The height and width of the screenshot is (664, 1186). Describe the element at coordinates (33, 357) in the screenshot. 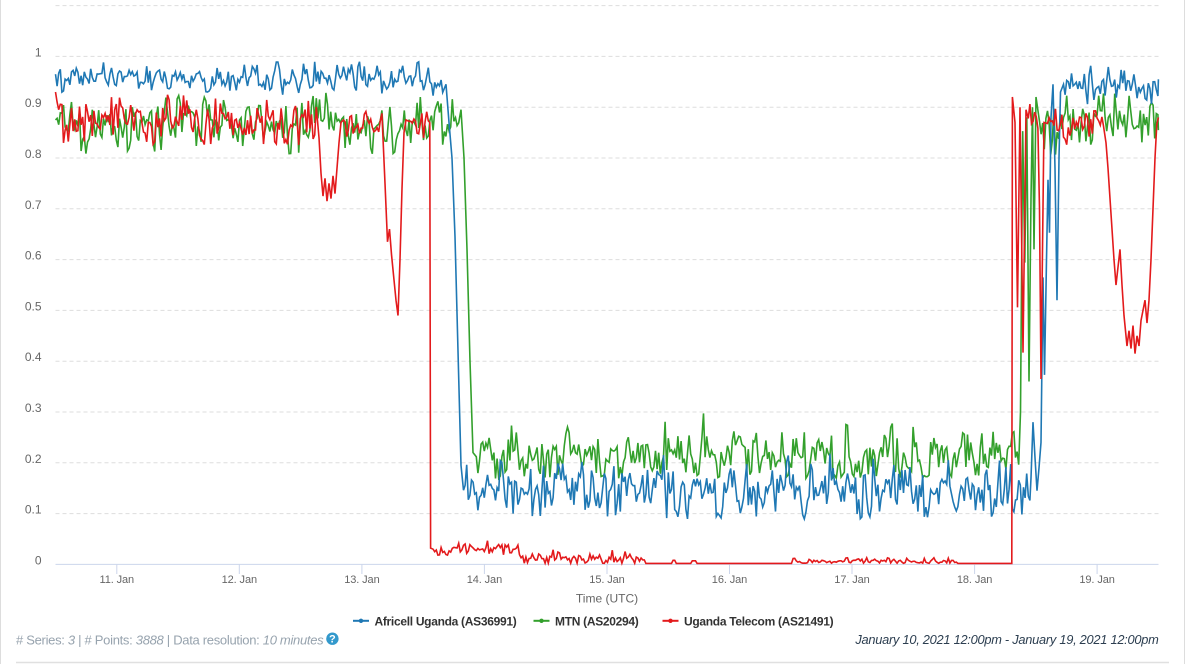

I see `svg-text: 0.4` at that location.